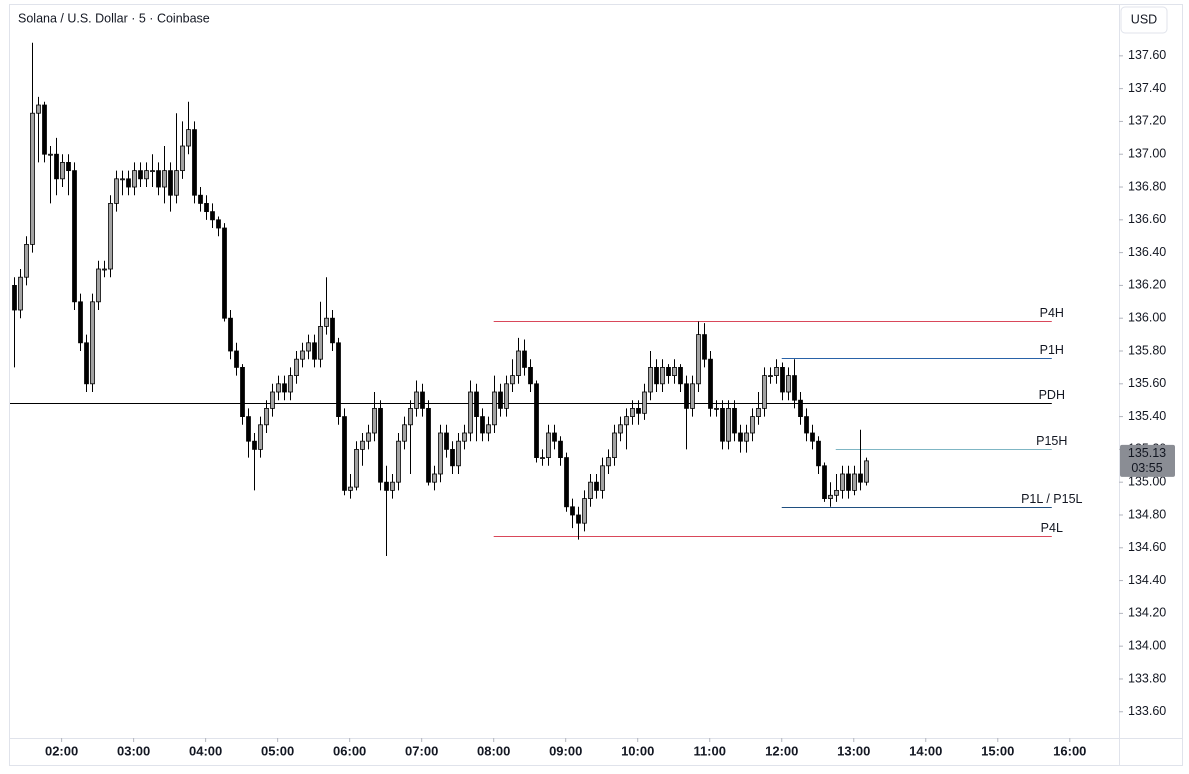  What do you see at coordinates (1052, 395) in the screenshot?
I see `level-label: PDH` at bounding box center [1052, 395].